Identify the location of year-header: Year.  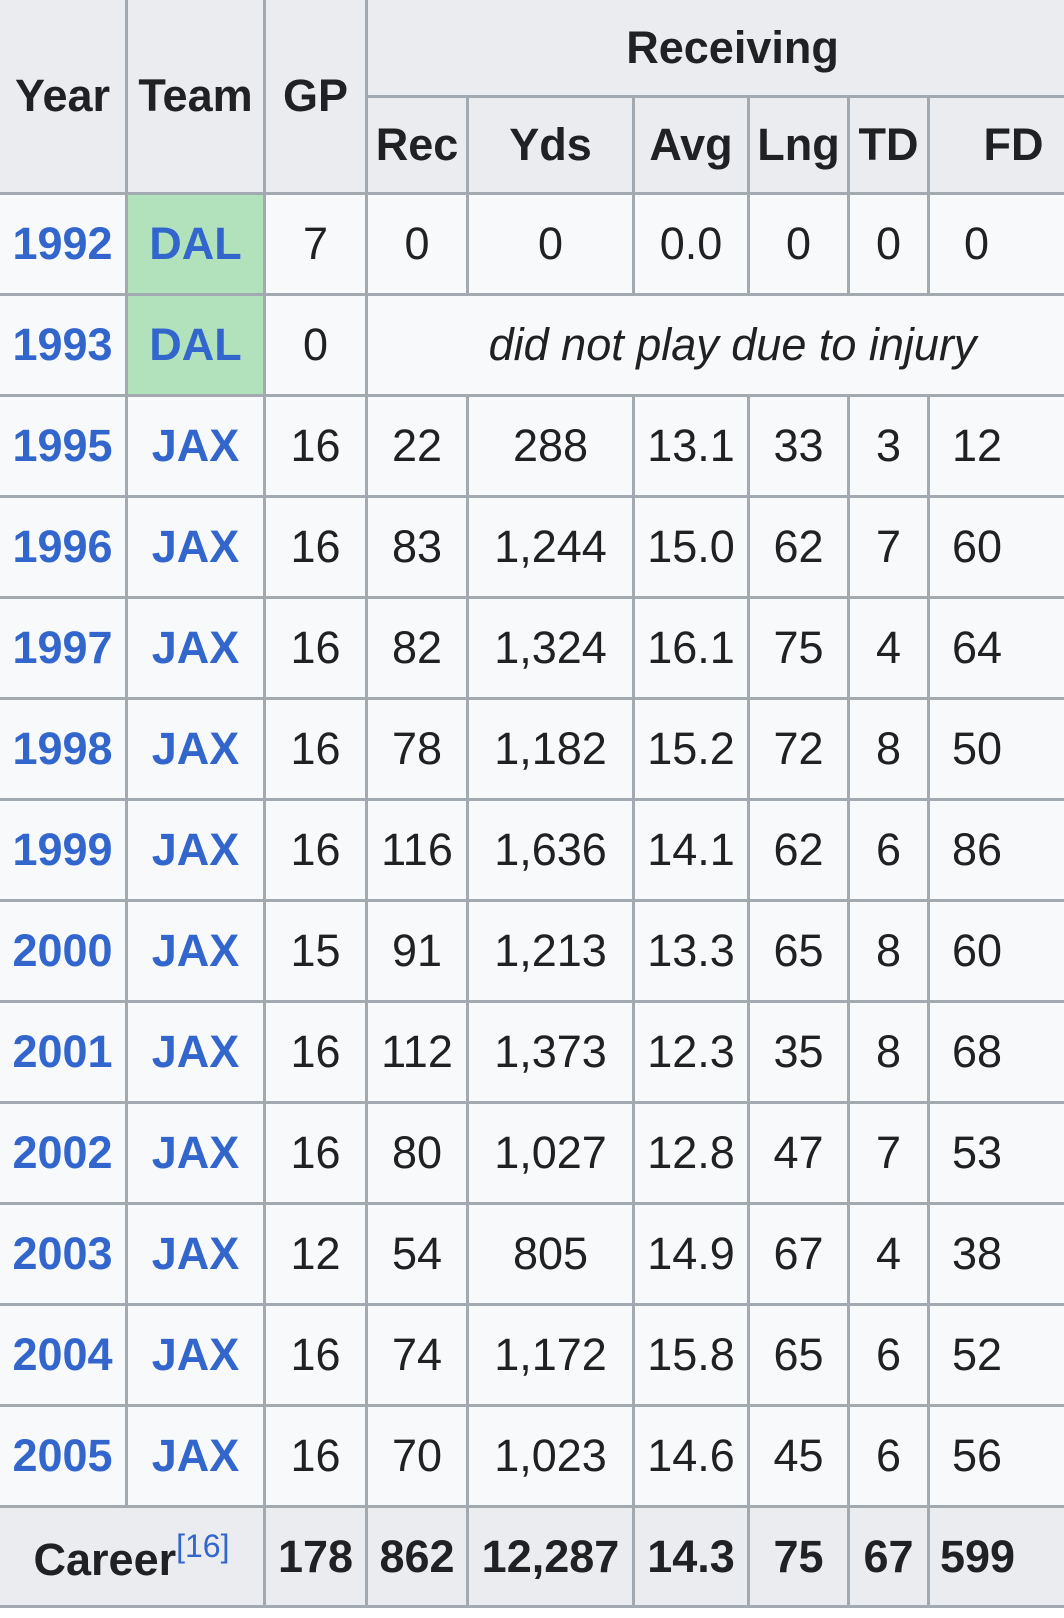
(64, 97).